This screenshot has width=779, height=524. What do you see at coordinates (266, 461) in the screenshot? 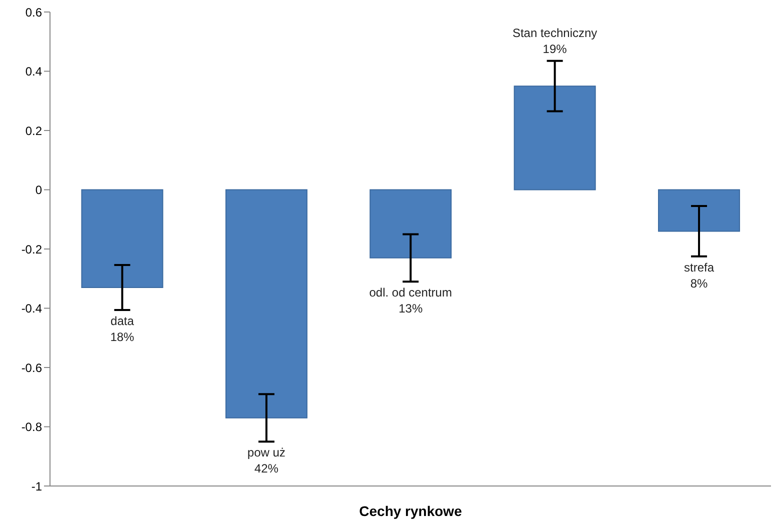
I see `data-label: pow uż 42%` at bounding box center [266, 461].